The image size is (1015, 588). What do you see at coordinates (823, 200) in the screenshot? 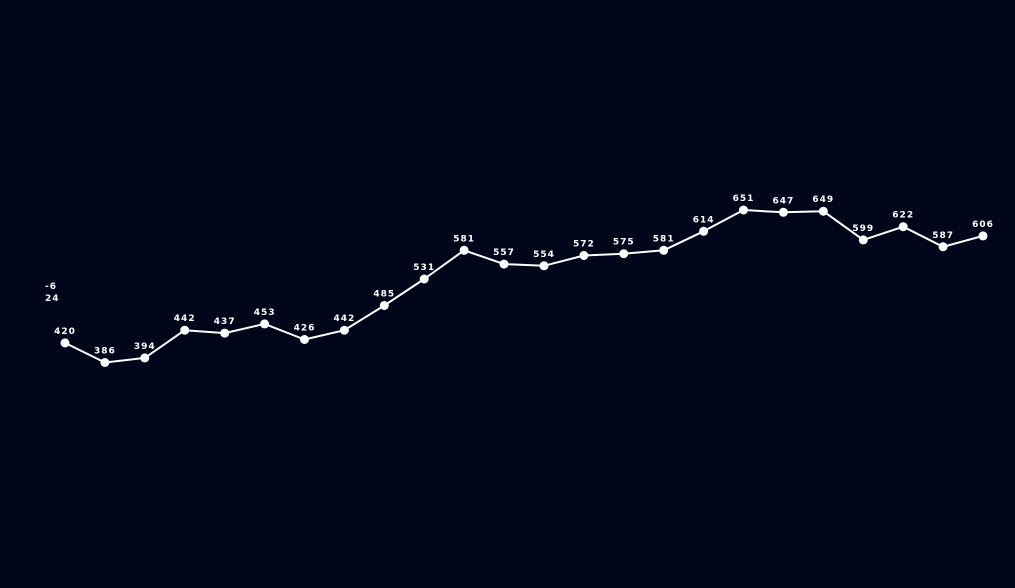
I see `data-label: 649` at bounding box center [823, 200].